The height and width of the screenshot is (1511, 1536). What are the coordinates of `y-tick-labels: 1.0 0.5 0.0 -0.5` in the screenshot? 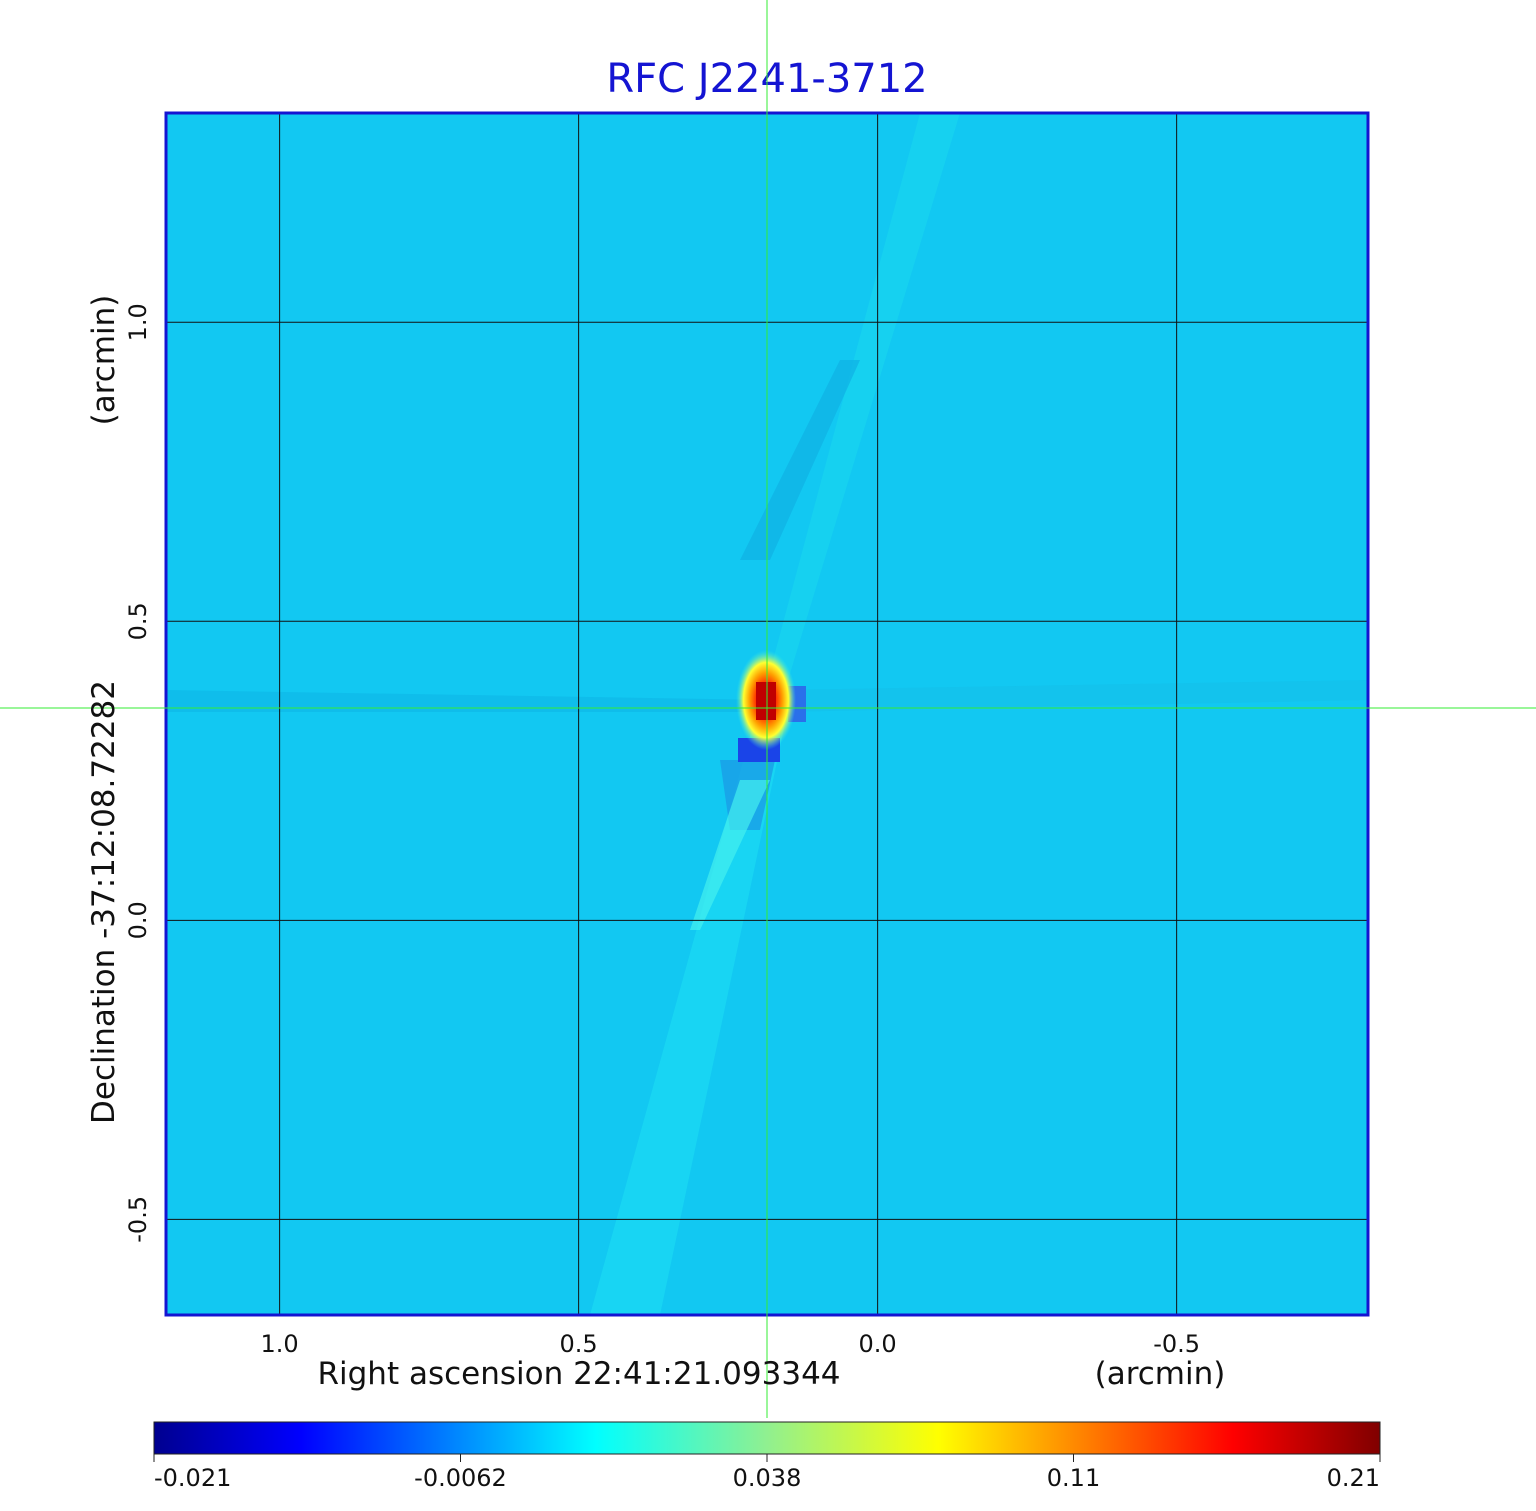 It's located at (138, 773).